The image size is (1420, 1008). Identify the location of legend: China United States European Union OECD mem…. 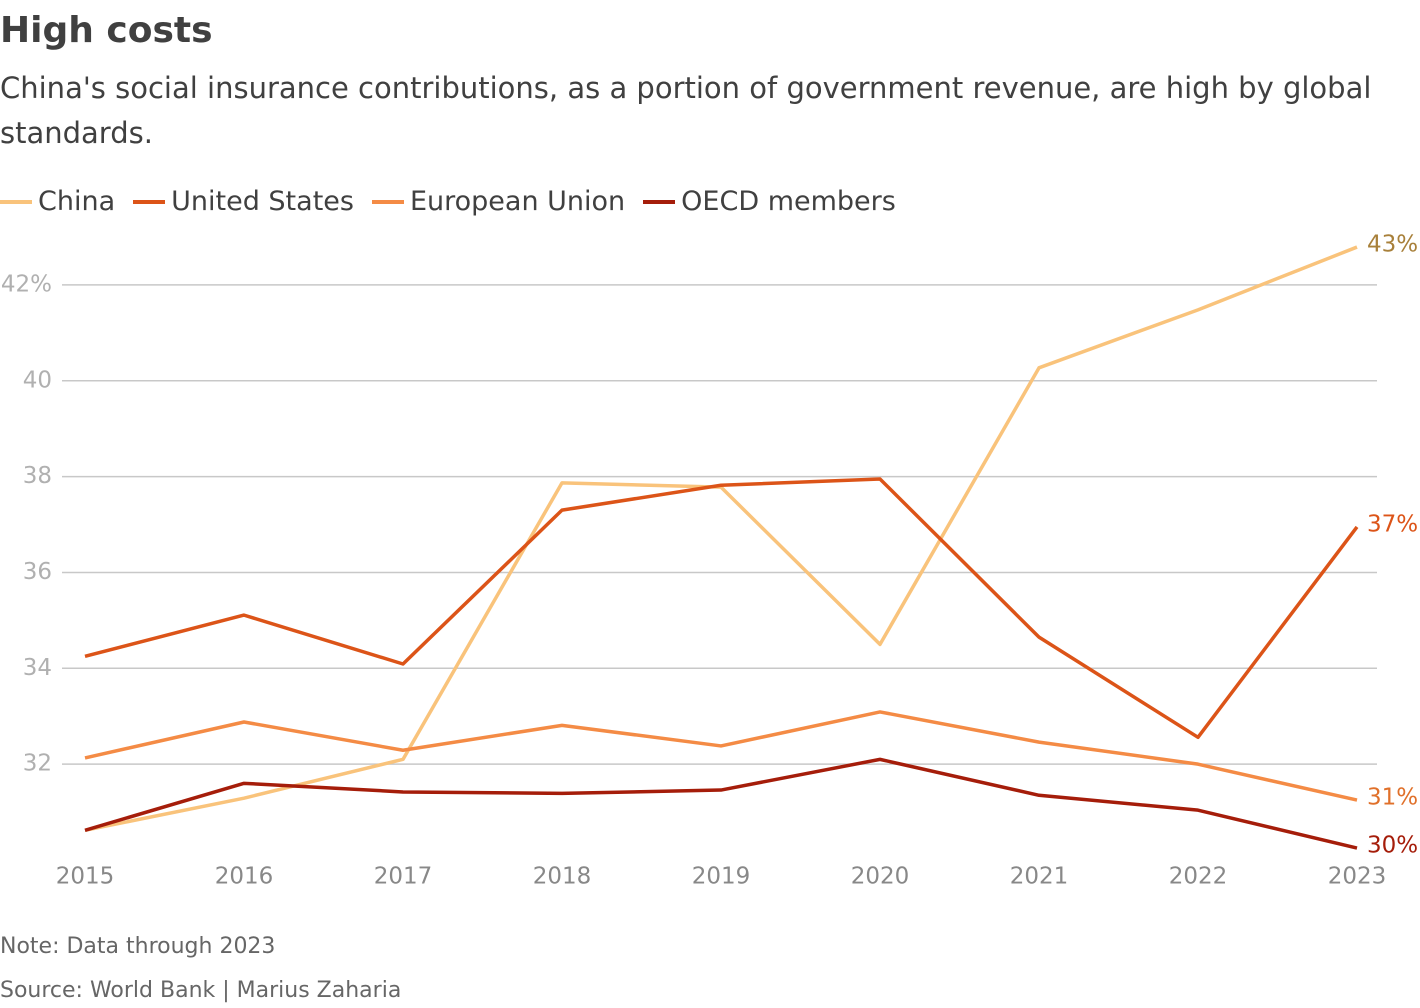
(448, 201).